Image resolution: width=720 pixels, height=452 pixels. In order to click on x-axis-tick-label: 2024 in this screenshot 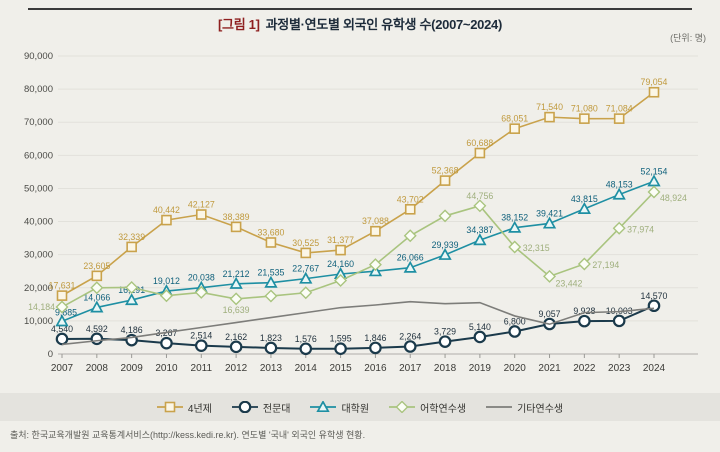, I will do `click(654, 368)`.